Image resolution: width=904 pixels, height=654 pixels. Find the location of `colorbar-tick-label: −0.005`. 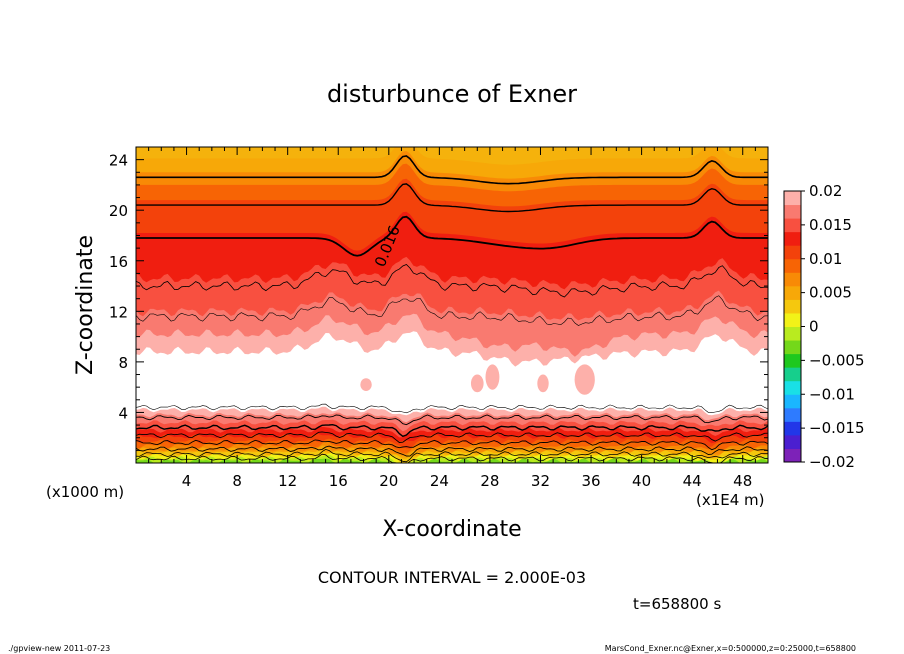

colorbar-tick-label: −0.005 is located at coordinates (837, 360).